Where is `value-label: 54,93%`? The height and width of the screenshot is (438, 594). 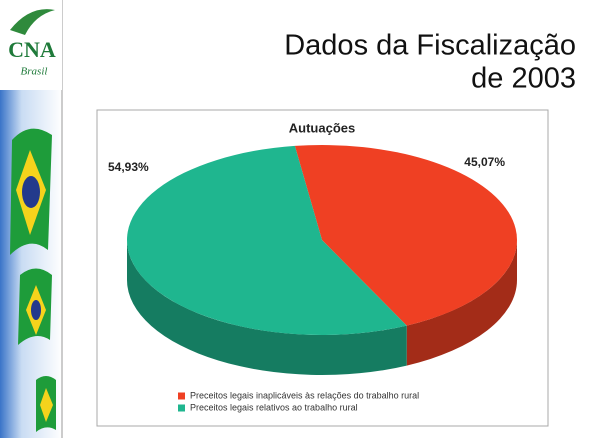 value-label: 54,93% is located at coordinates (128, 167).